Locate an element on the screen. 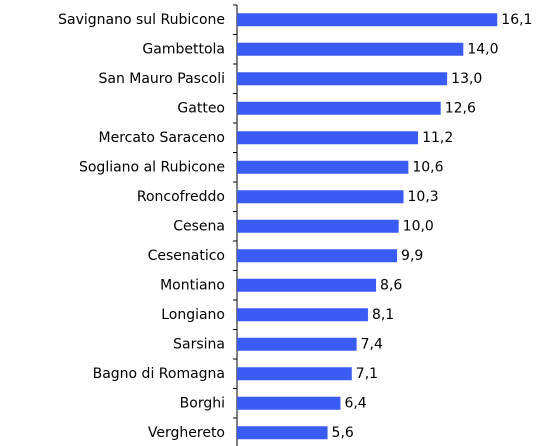  category-label: Bagno di Romagna is located at coordinates (159, 374).